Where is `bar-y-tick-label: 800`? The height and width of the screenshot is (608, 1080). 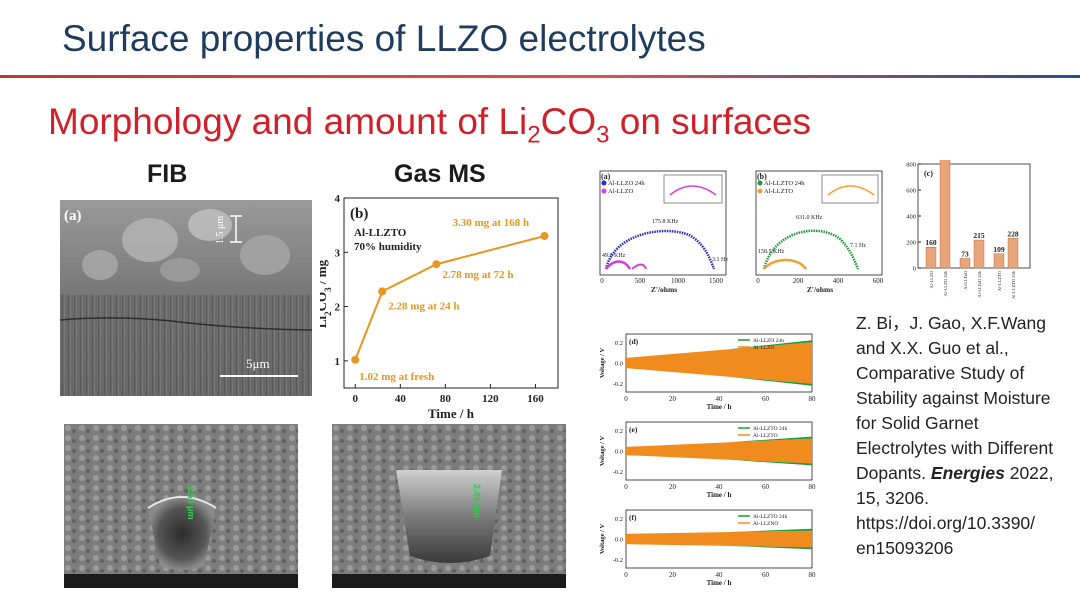 bar-y-tick-label: 800 is located at coordinates (911, 165).